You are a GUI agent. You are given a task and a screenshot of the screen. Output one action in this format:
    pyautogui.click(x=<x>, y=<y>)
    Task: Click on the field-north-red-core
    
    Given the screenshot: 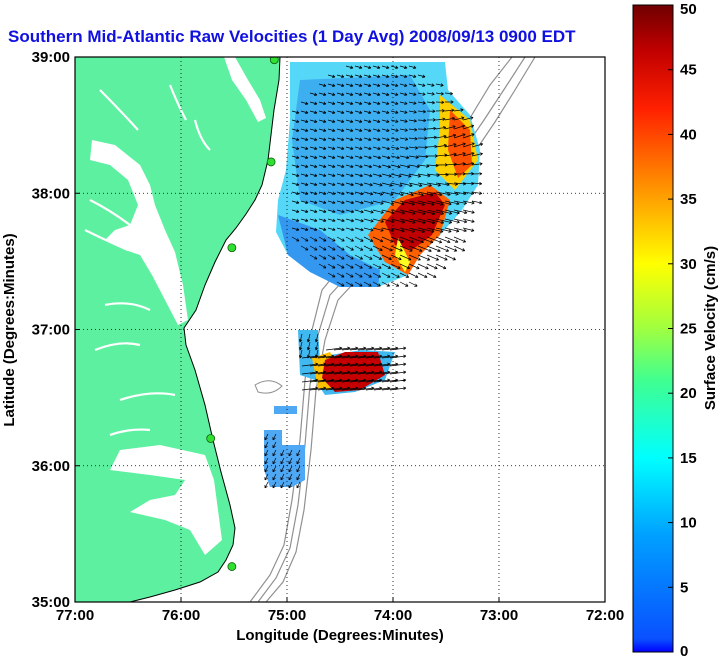 What is the action you would take?
    pyautogui.click(x=415, y=221)
    